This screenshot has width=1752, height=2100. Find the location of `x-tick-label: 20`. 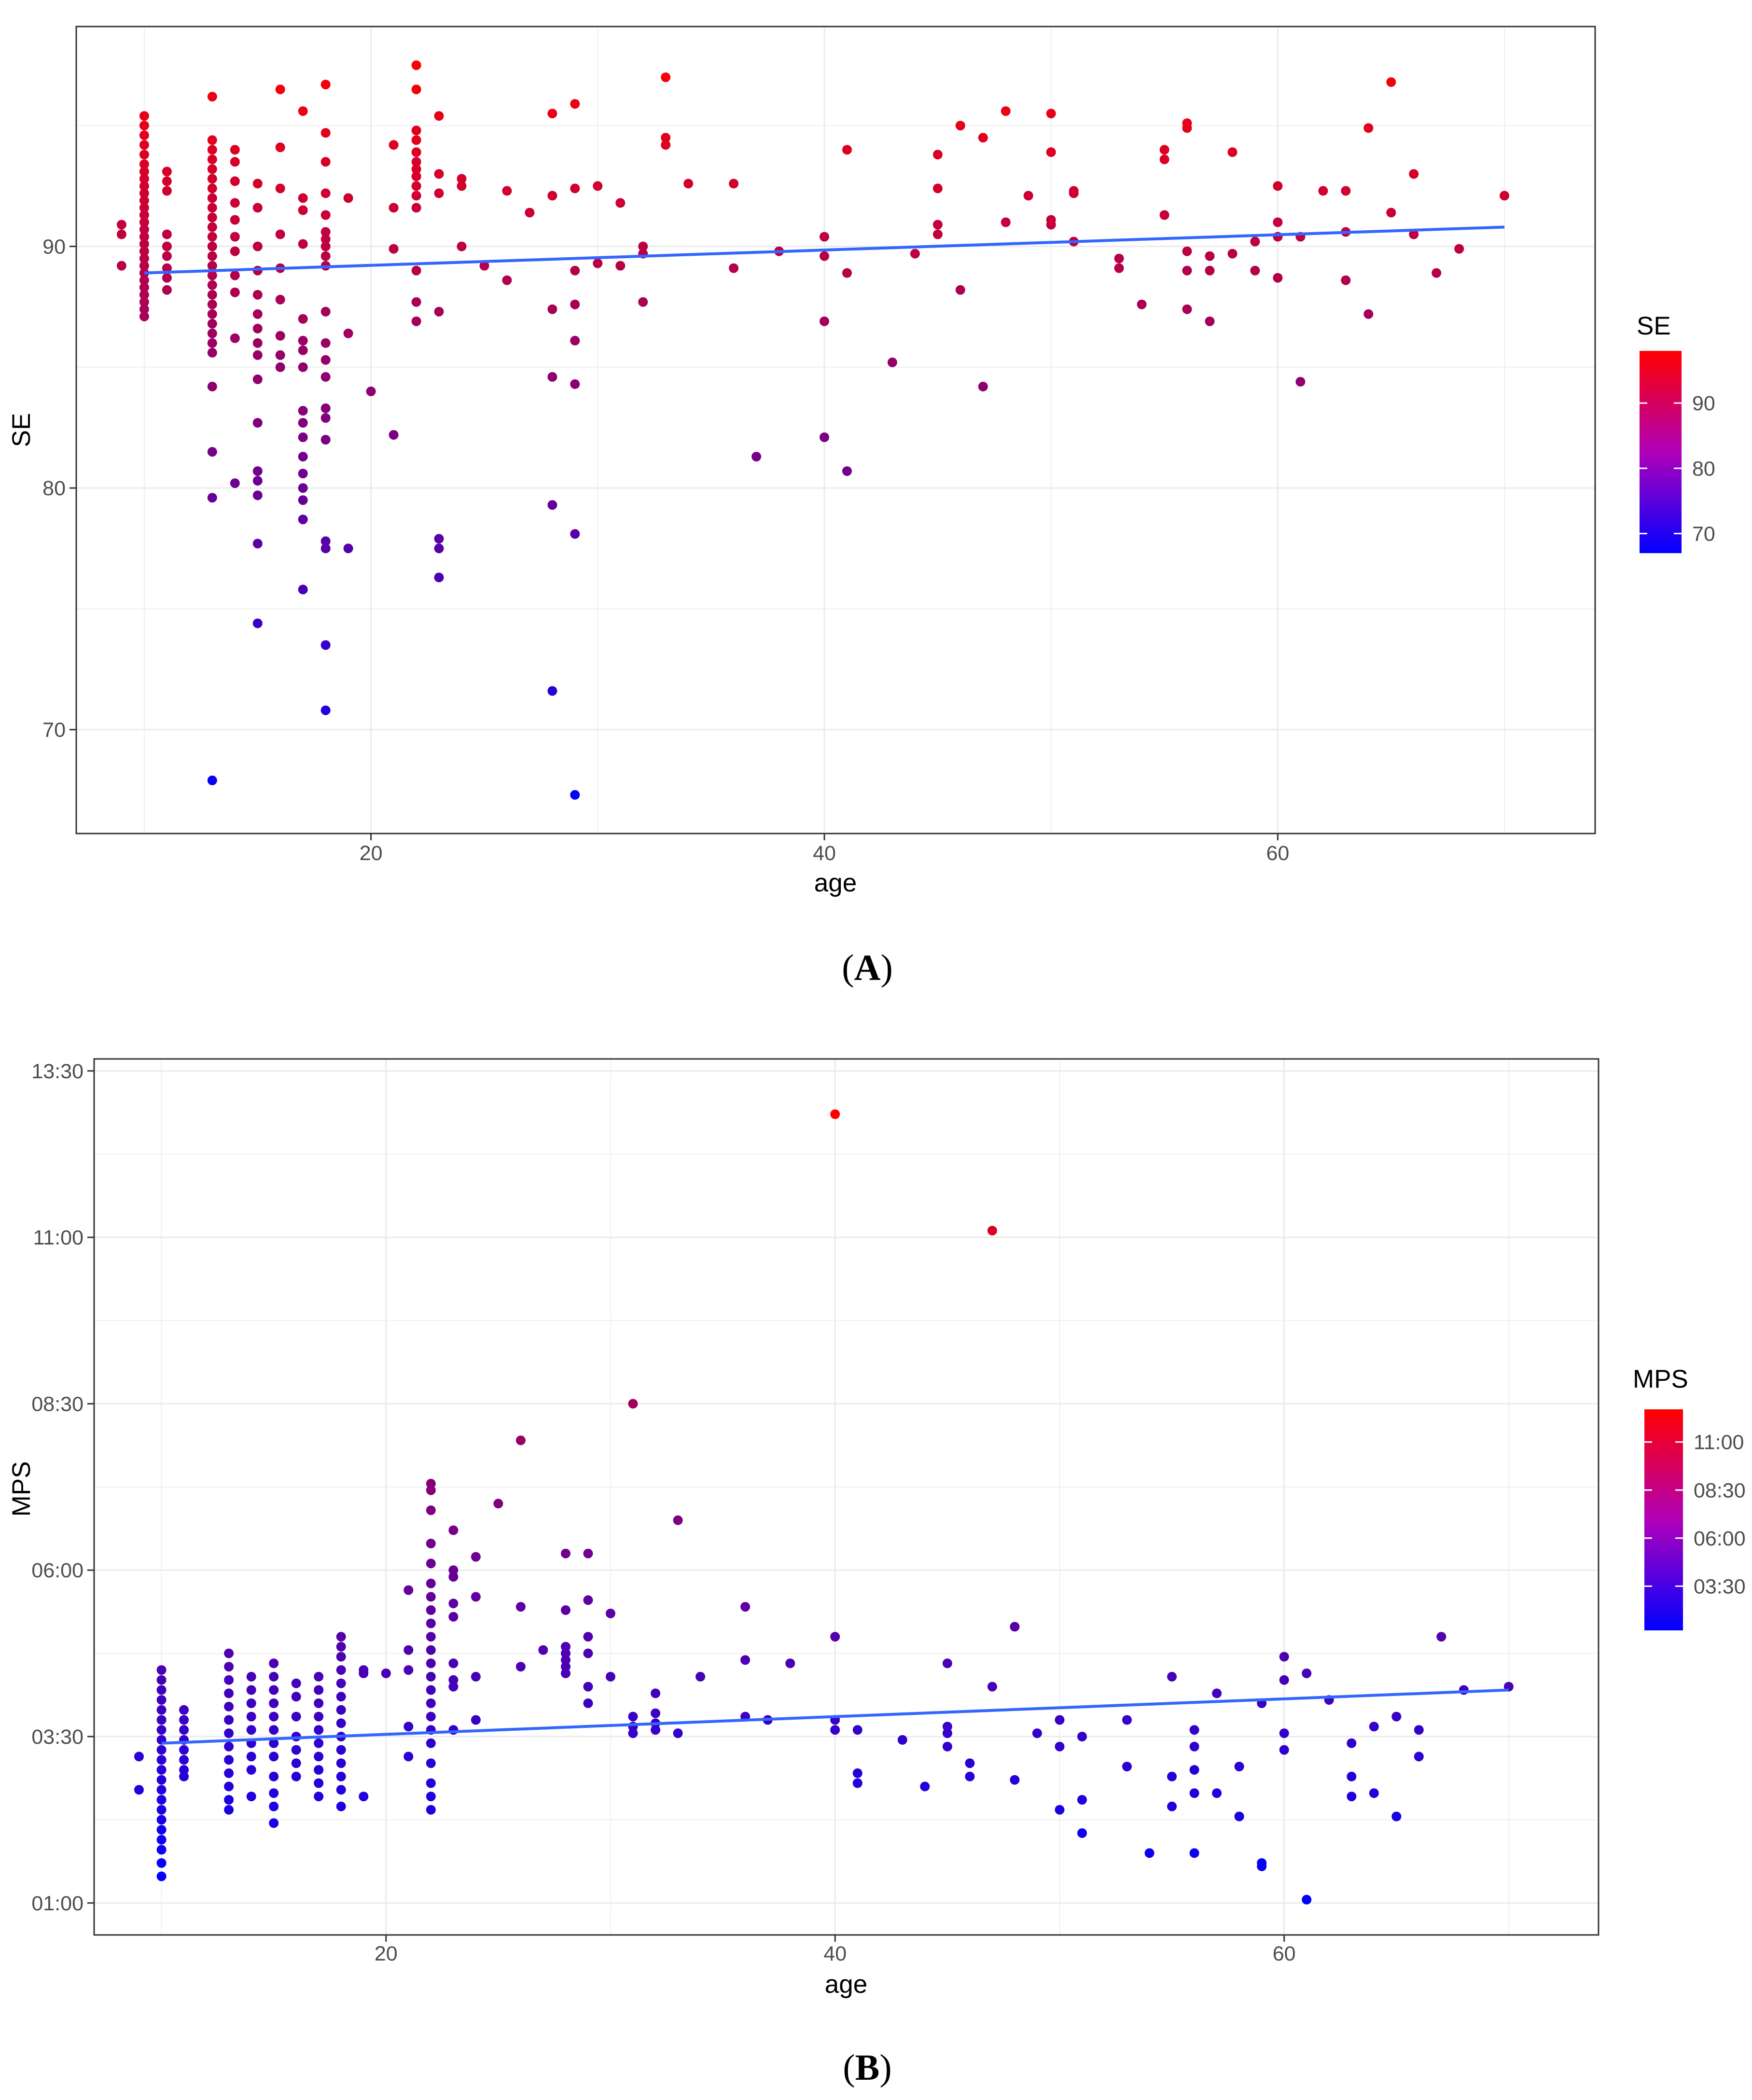

x-tick-label: 20 is located at coordinates (387, 1953).